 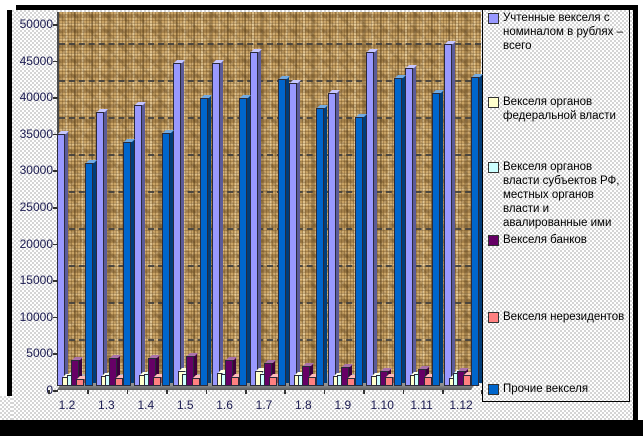 What do you see at coordinates (129, 262) in the screenshot?
I see `bar-1.3-s5` at bounding box center [129, 262].